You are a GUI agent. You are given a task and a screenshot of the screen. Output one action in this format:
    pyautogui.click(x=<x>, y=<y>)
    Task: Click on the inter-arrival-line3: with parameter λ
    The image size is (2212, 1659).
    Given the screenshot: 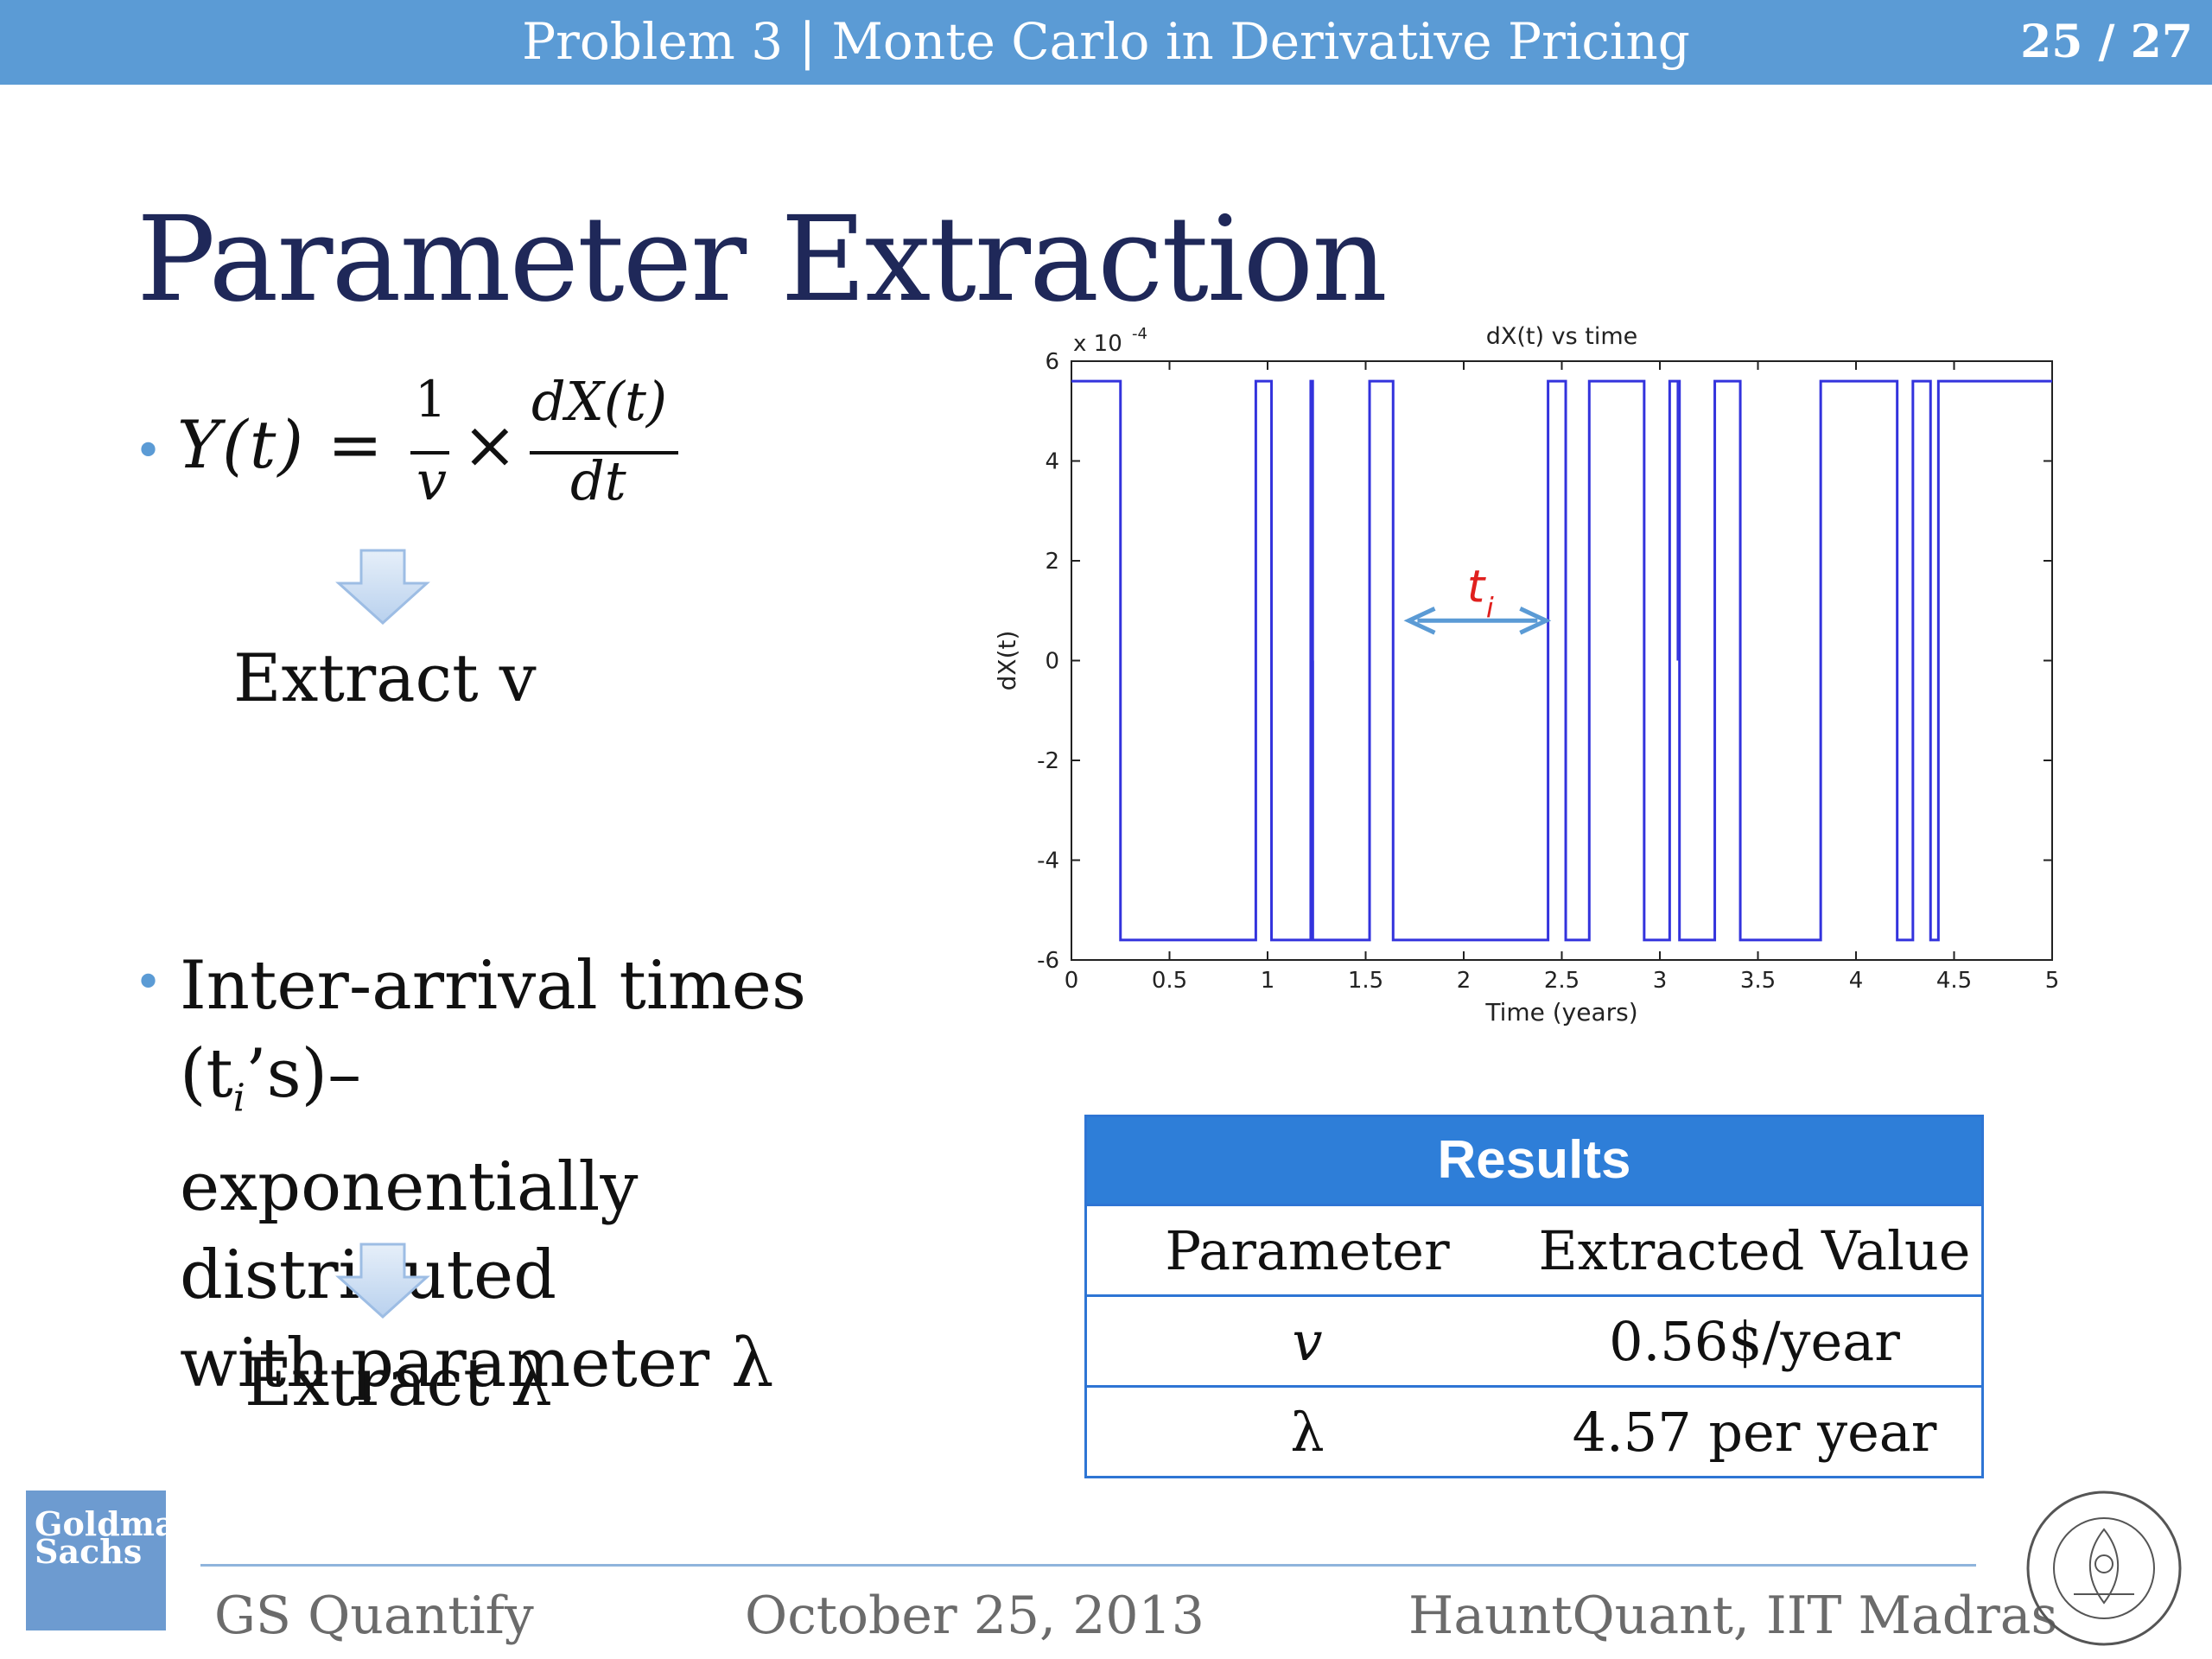 What is the action you would take?
    pyautogui.click(x=477, y=1363)
    